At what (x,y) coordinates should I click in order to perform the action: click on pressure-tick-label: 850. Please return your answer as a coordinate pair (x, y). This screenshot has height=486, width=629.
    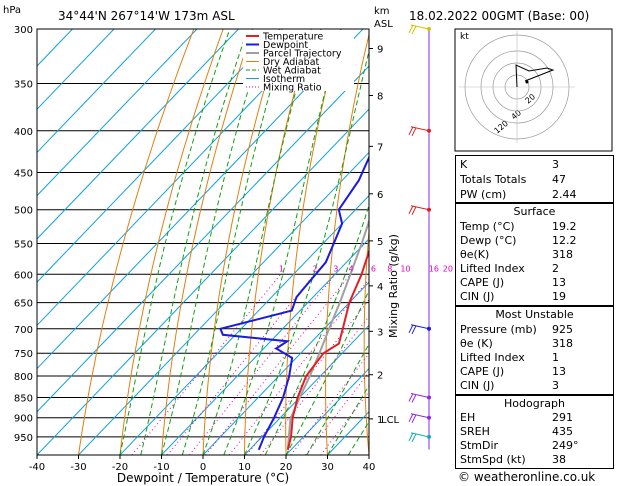
    Looking at the image, I should click on (23, 398).